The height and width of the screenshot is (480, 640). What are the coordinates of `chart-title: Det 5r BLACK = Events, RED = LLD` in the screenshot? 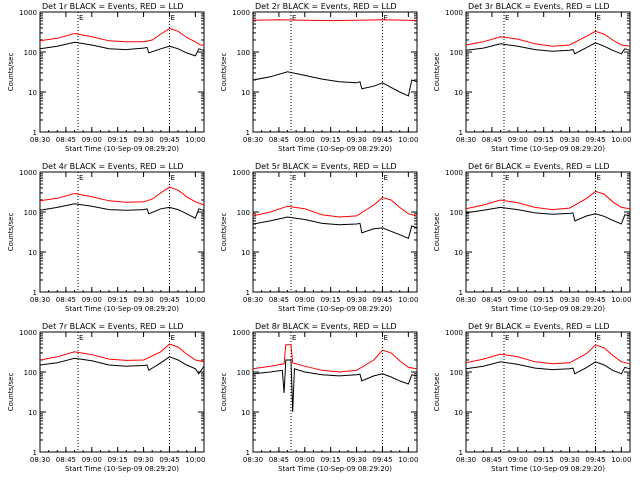 It's located at (326, 166).